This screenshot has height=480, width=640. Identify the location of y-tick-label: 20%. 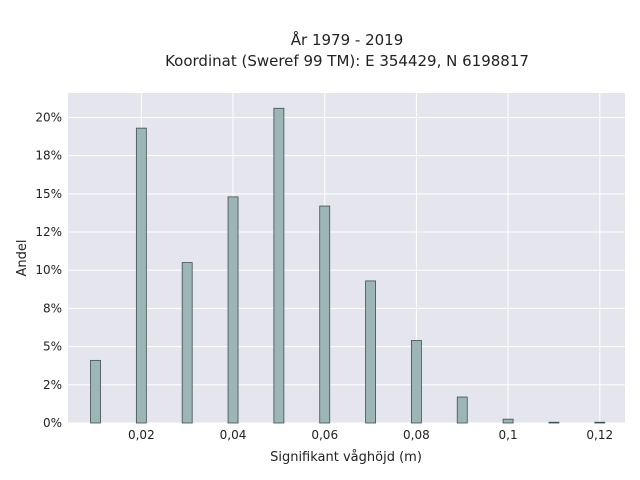
(48, 117).